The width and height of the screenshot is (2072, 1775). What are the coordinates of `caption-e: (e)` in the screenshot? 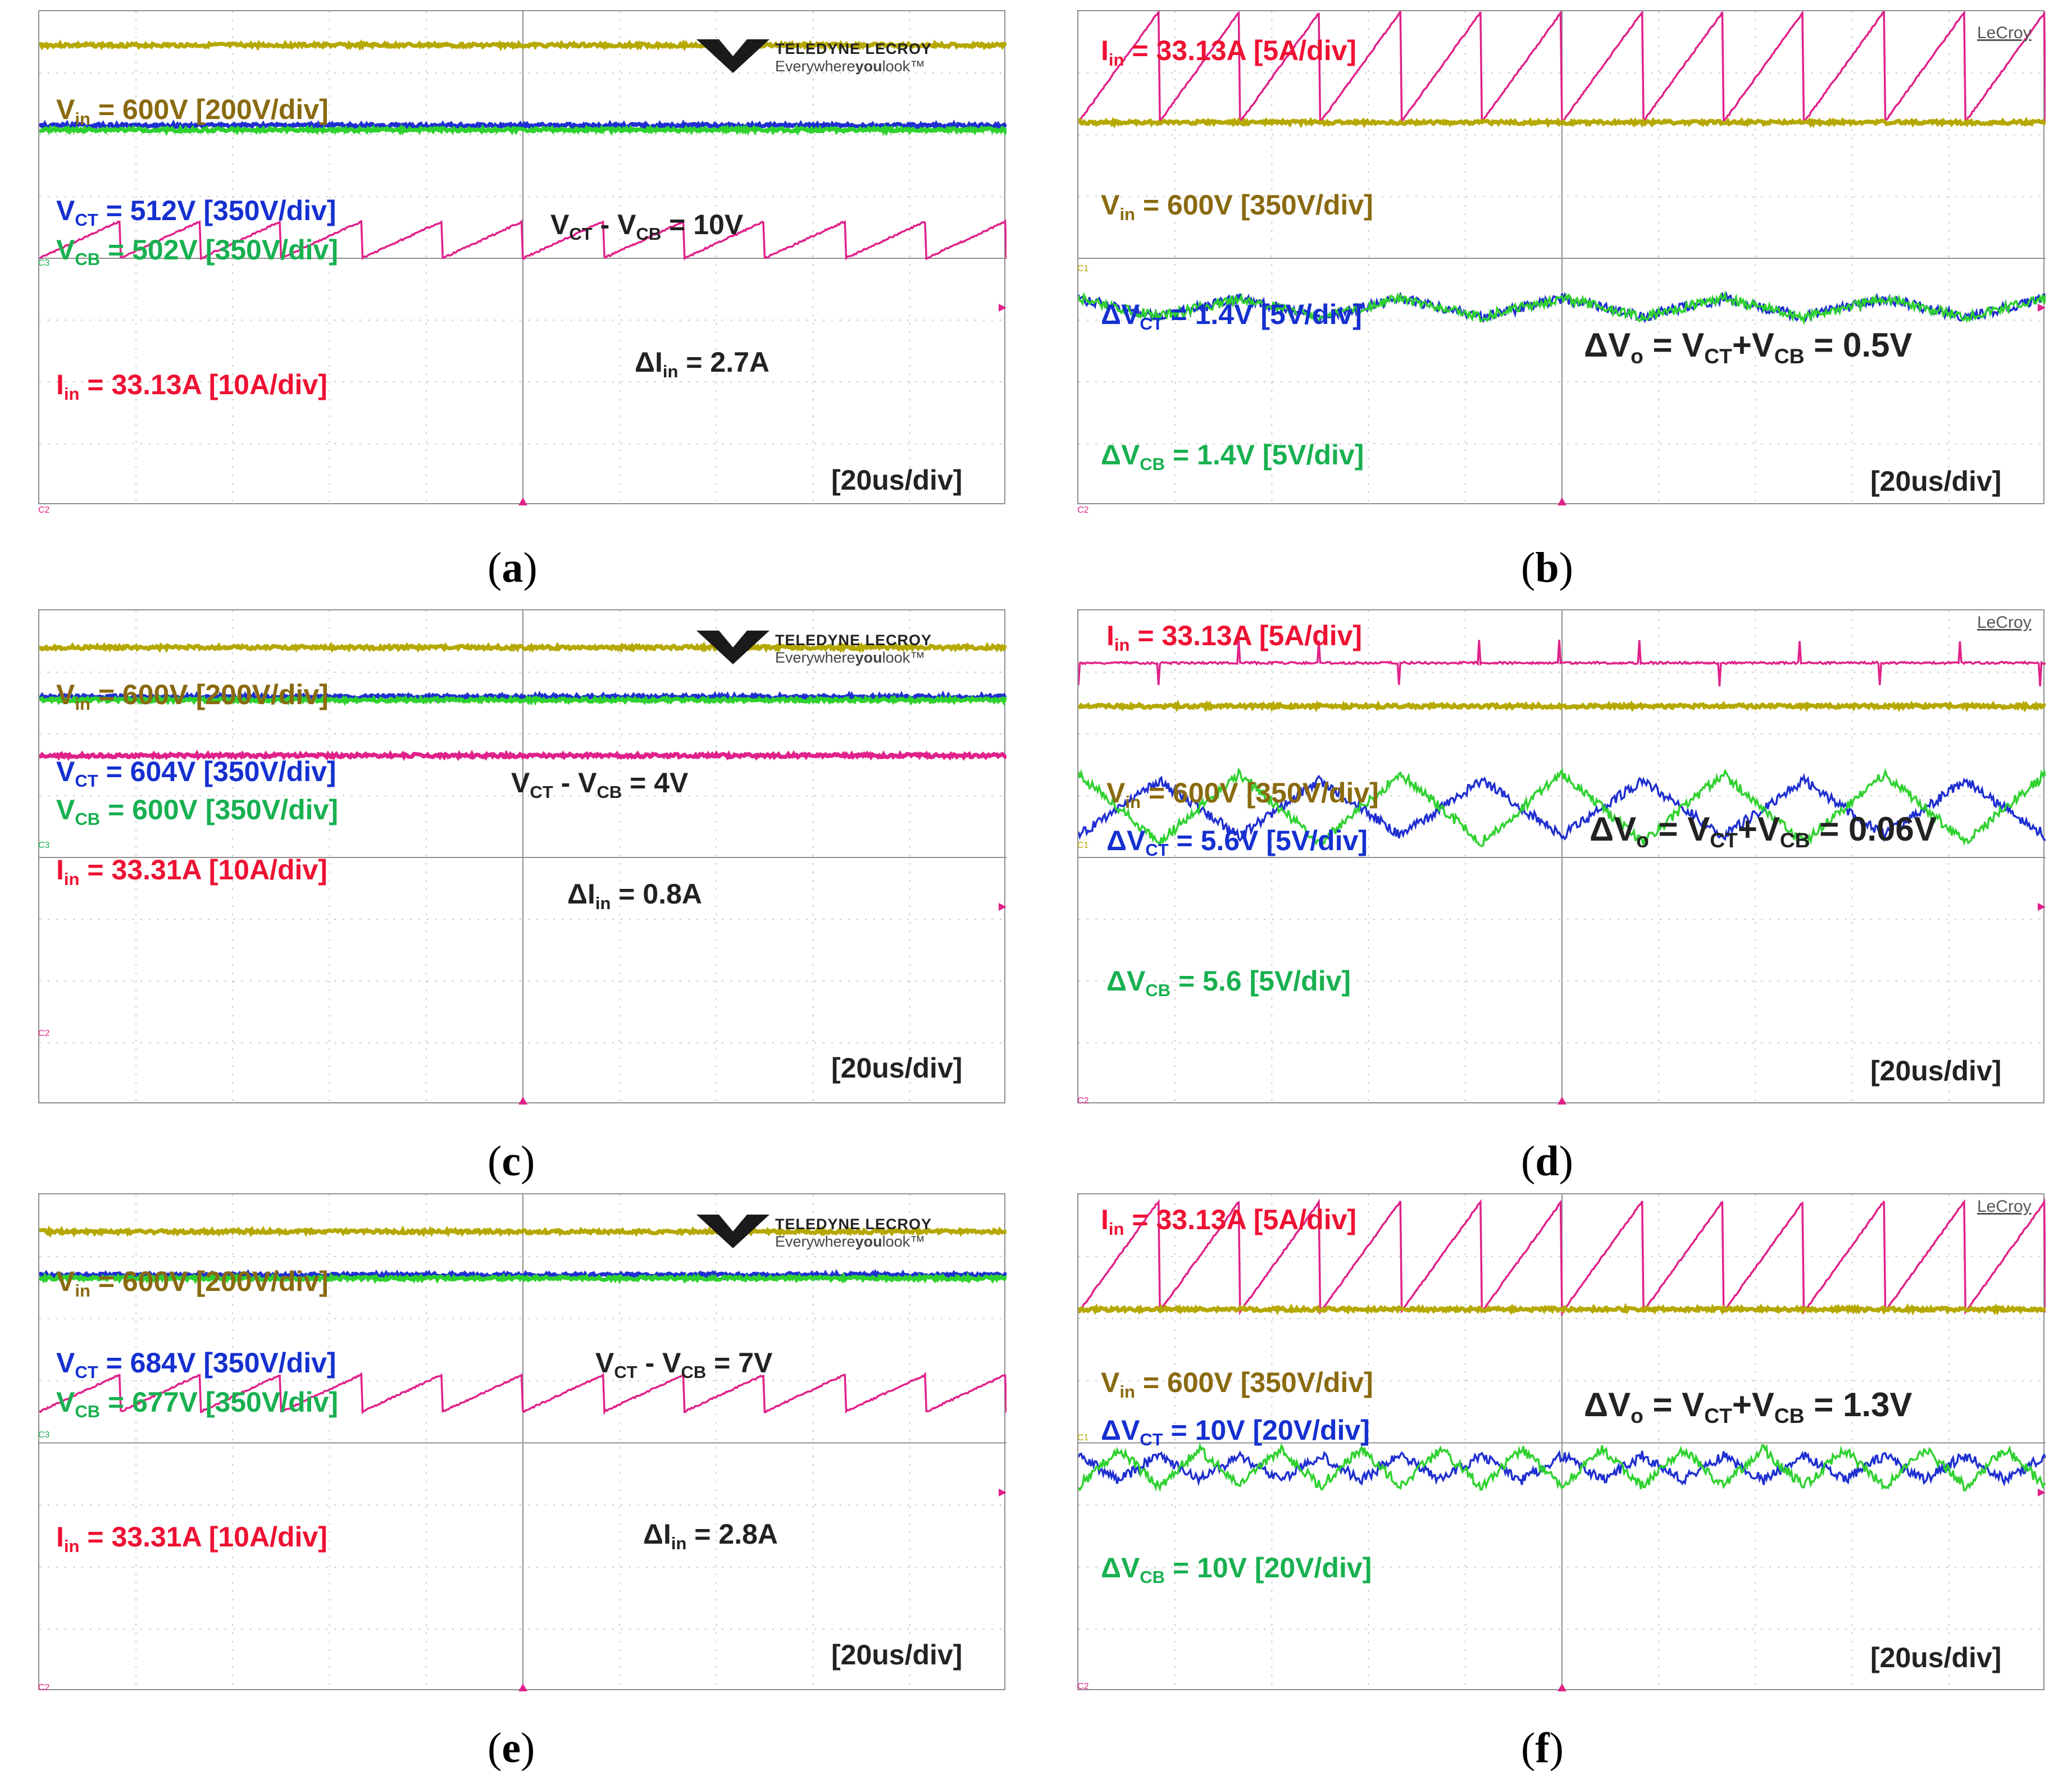 It's located at (511, 1748).